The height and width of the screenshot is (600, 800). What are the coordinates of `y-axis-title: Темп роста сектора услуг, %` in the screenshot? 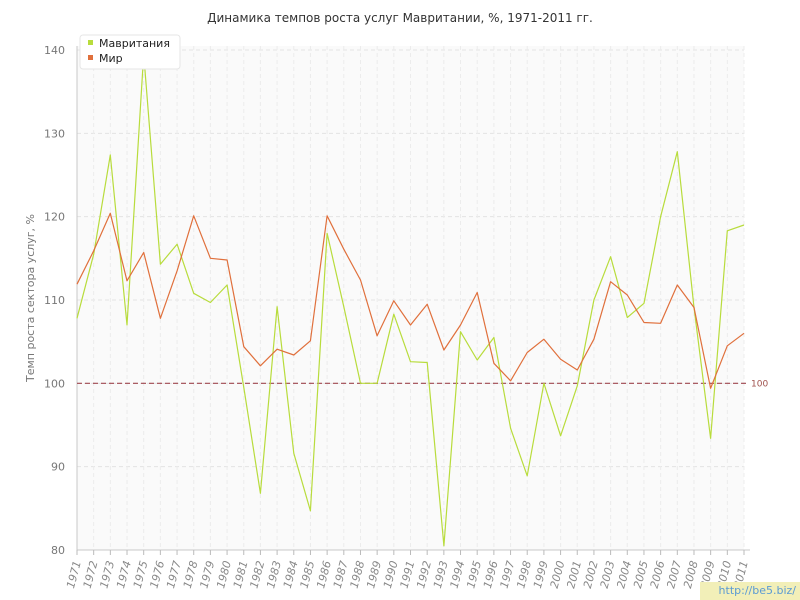 It's located at (30, 298).